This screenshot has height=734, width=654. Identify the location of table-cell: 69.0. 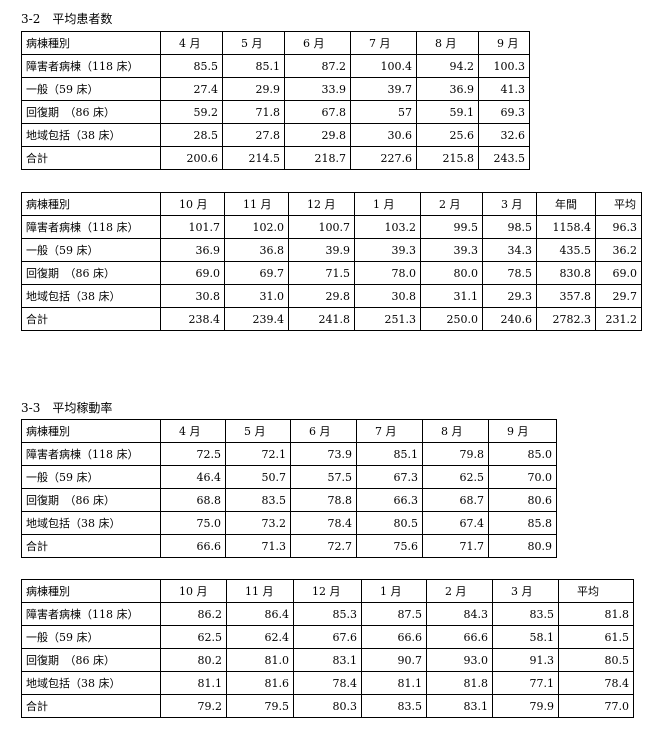
(618, 273).